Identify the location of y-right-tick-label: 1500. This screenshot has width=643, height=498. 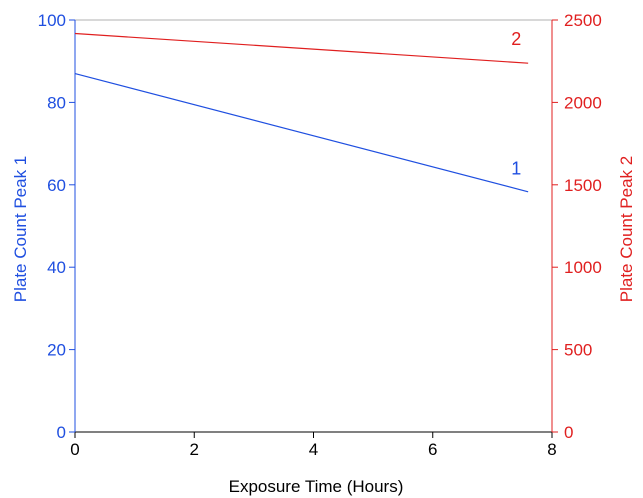
(583, 185).